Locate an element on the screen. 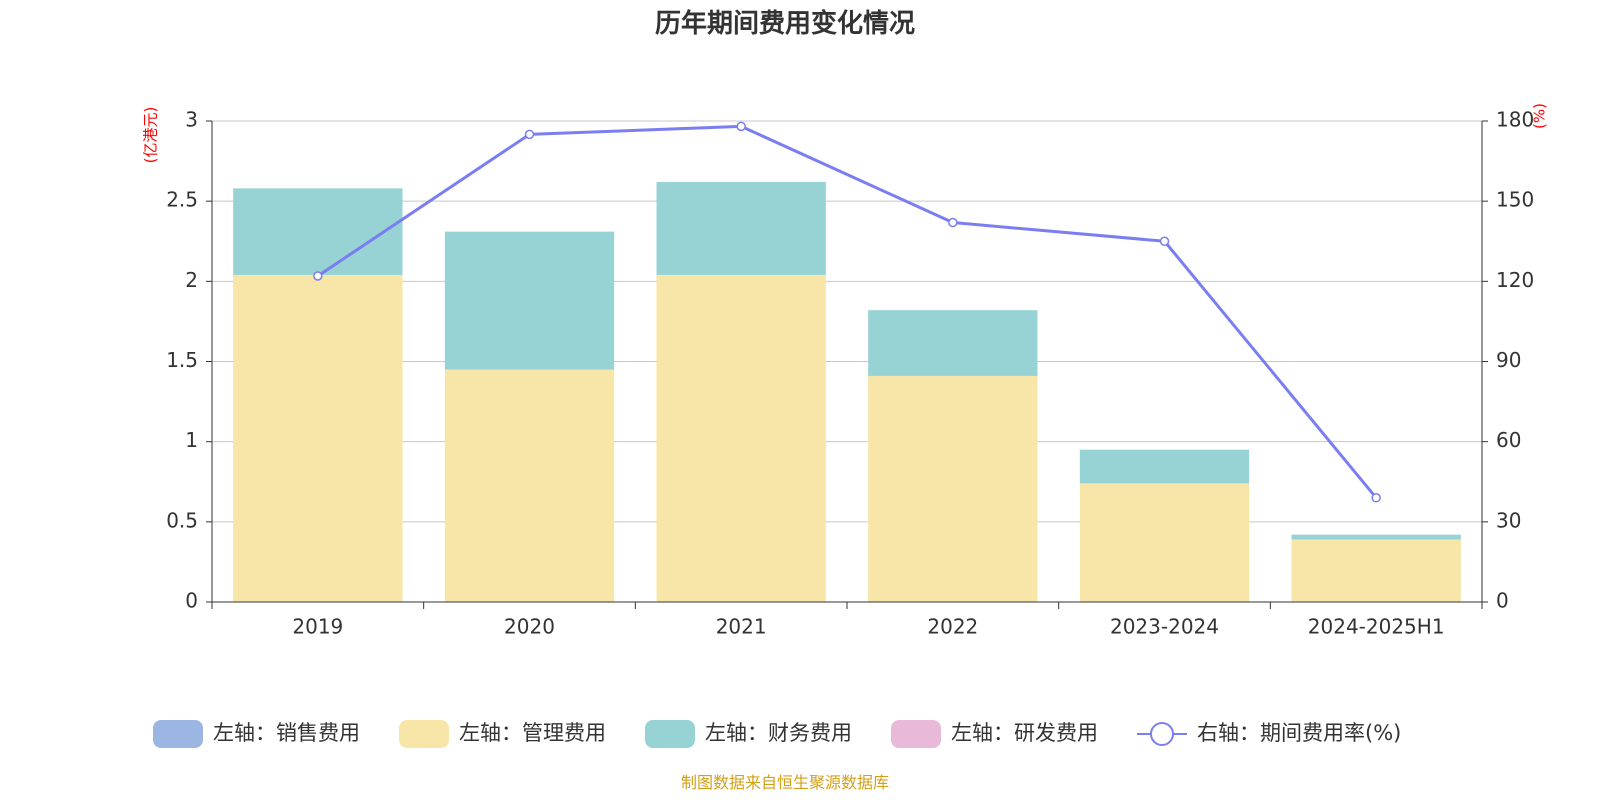 Image resolution: width=1600 pixels, height=800 pixels. x-axis-category-label: 2020 is located at coordinates (529, 627).